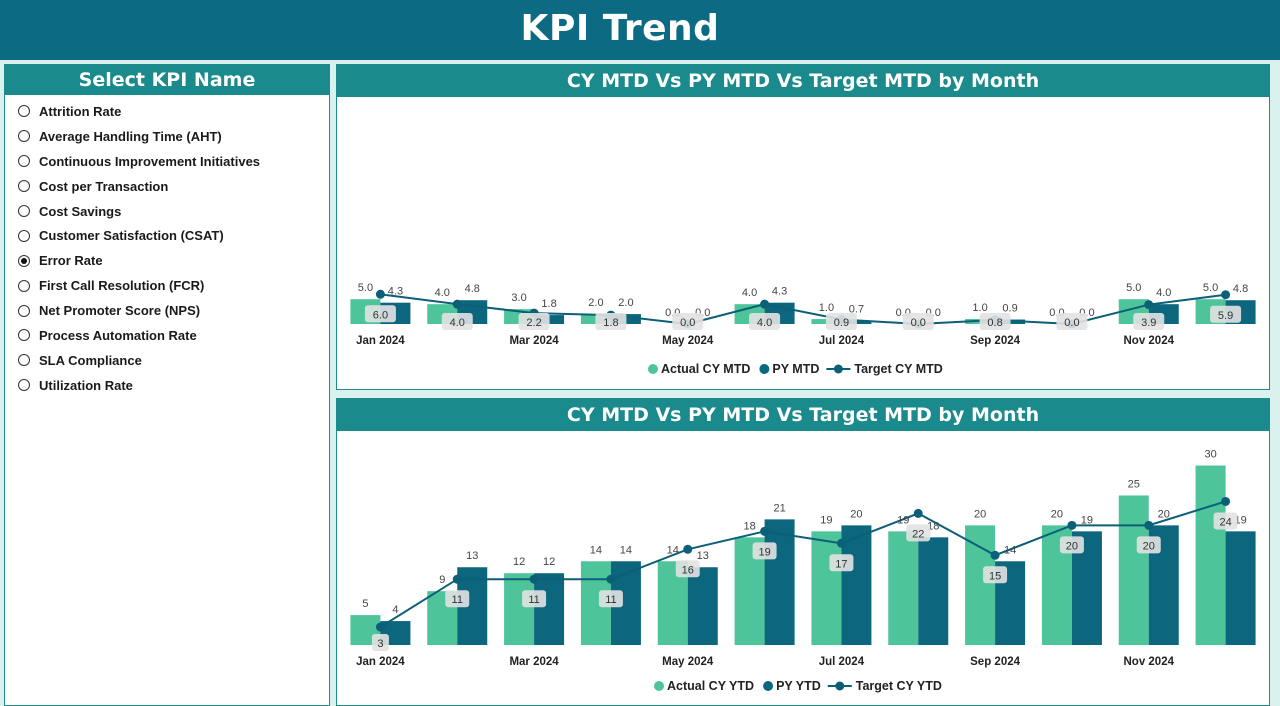  Describe the element at coordinates (167, 310) in the screenshot. I see `kpi-option: Net Promoter Score (NPS)` at that location.